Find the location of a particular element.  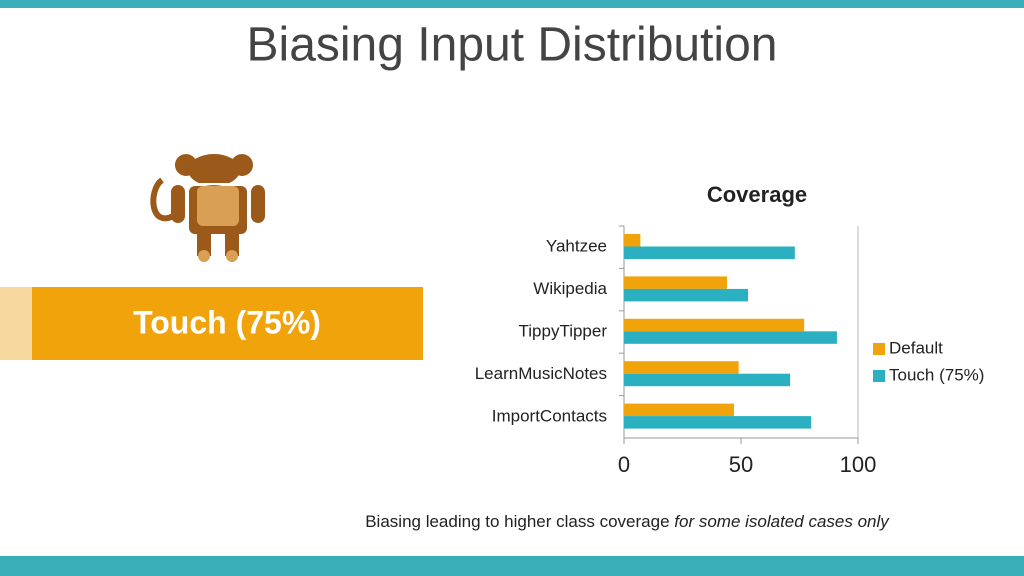

x-tick-label: 50 is located at coordinates (741, 464).